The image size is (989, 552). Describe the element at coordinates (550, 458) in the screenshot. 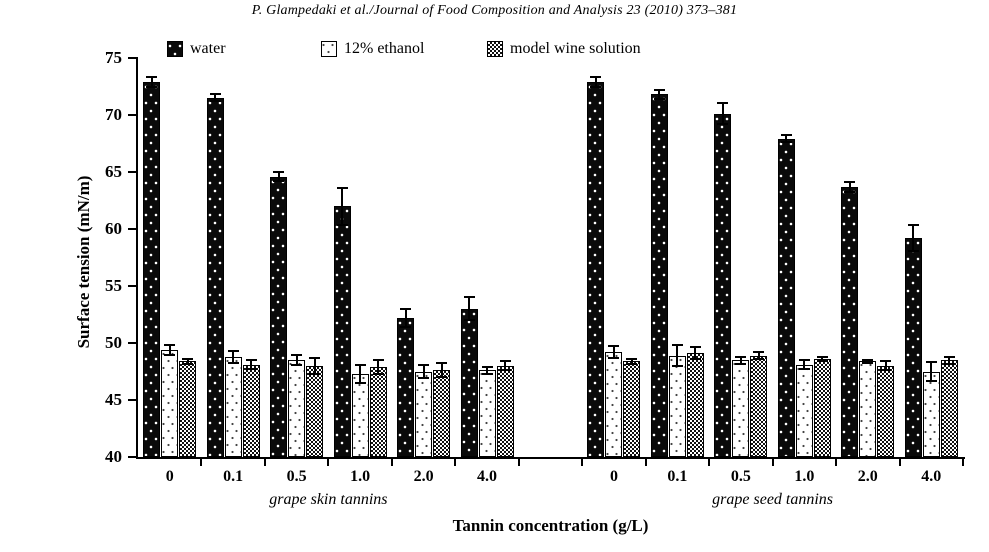

I see `x-axis-line` at that location.